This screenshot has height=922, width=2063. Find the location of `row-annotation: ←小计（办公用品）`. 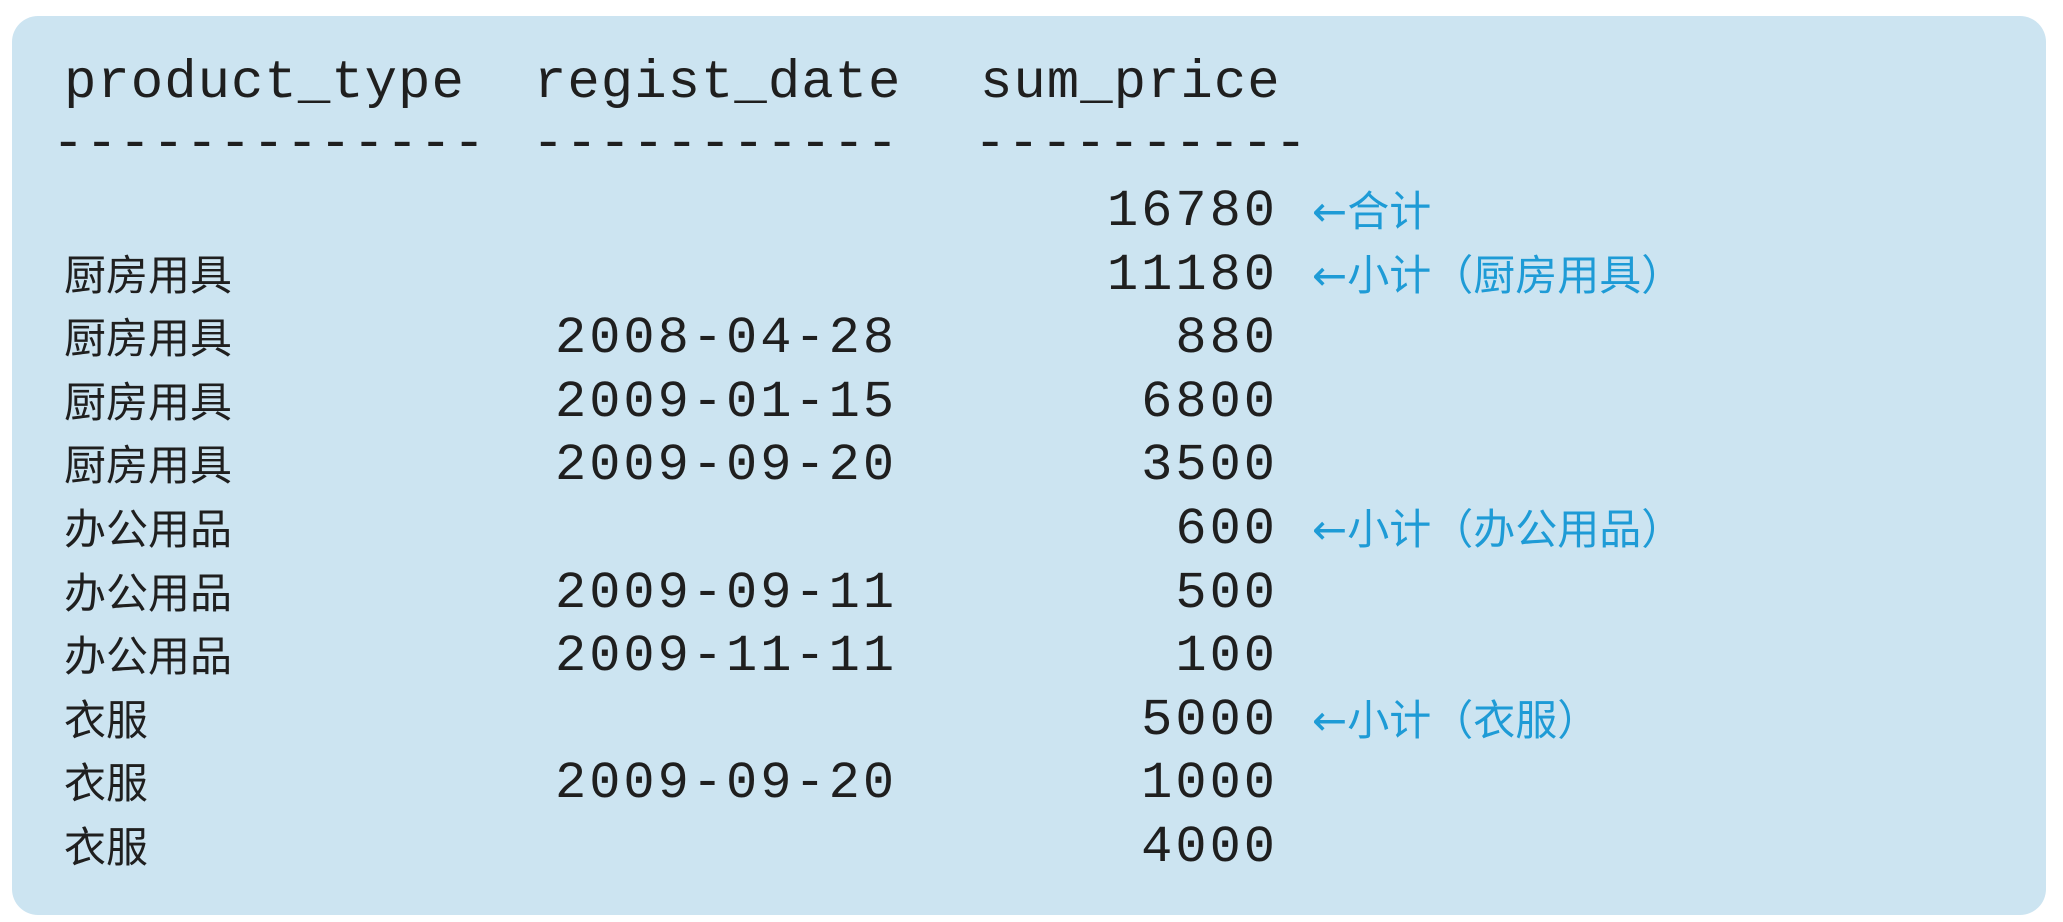

row-annotation: ←小计（办公用品） is located at coordinates (1498, 529).